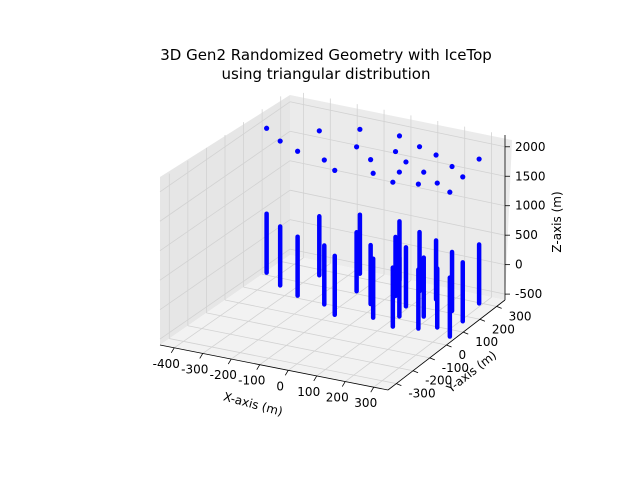 The height and width of the screenshot is (480, 640). What do you see at coordinates (438, 381) in the screenshot?
I see `y-tick-label: -200` at bounding box center [438, 381].